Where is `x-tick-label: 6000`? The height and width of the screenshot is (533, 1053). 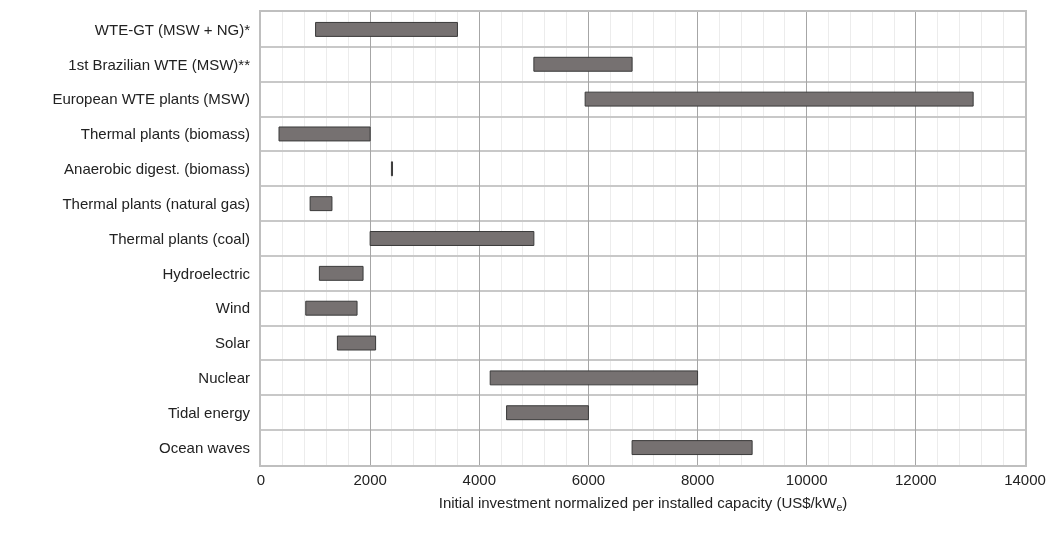
x-tick-label: 6000 is located at coordinates (588, 479).